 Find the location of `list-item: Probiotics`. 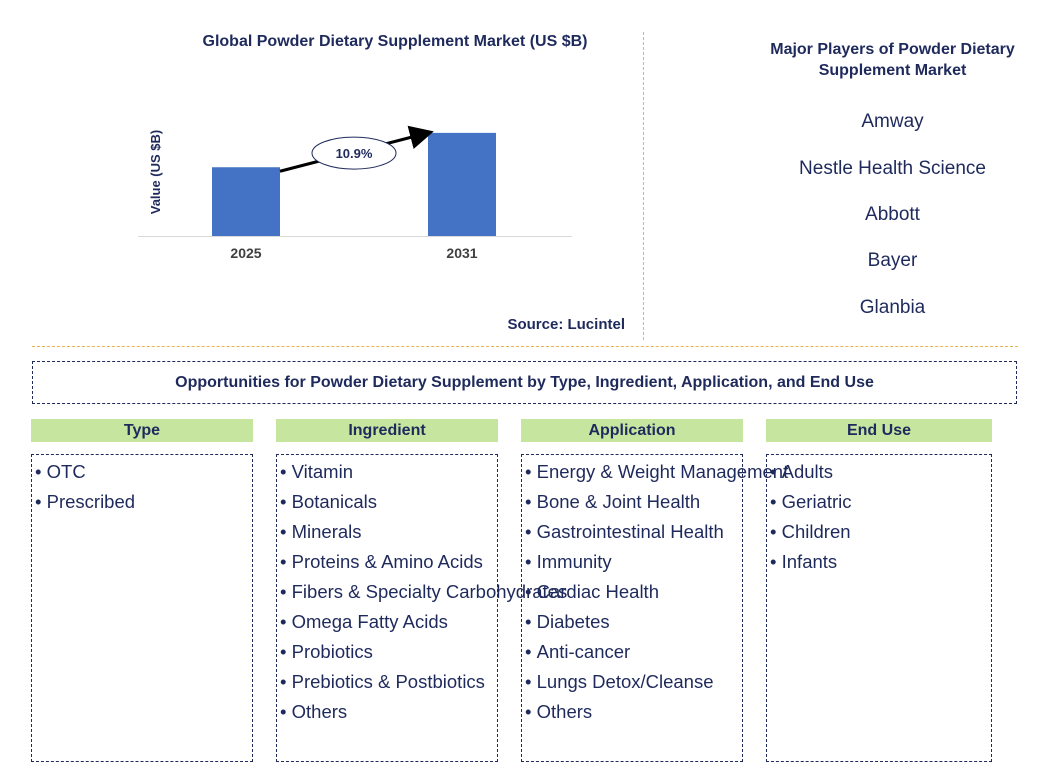

list-item: Probiotics is located at coordinates (388, 652).